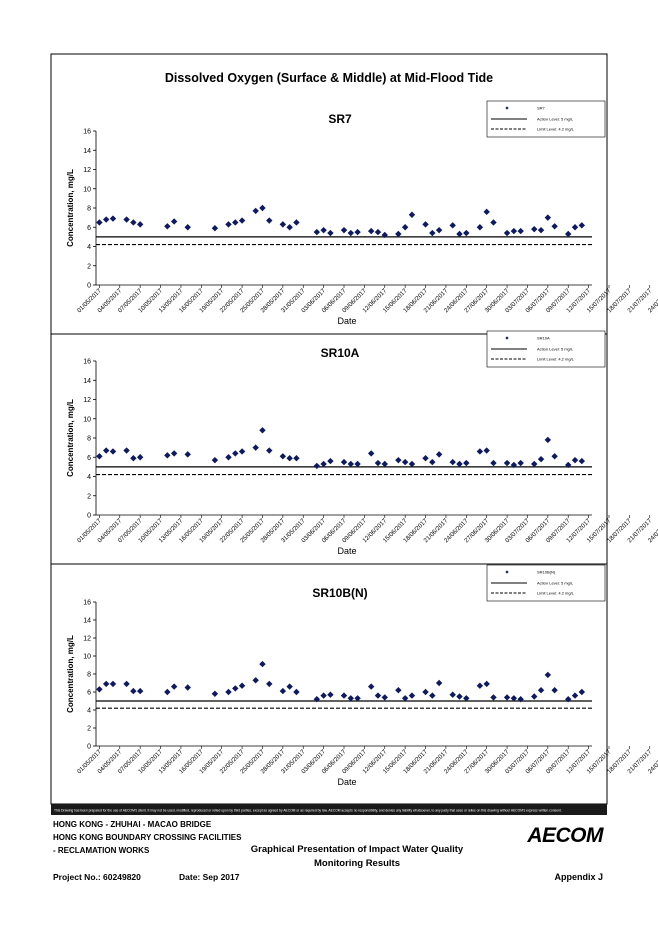  Describe the element at coordinates (101, 850) in the screenshot. I see `project-line-3: - RECLAMATION WORKS` at that location.